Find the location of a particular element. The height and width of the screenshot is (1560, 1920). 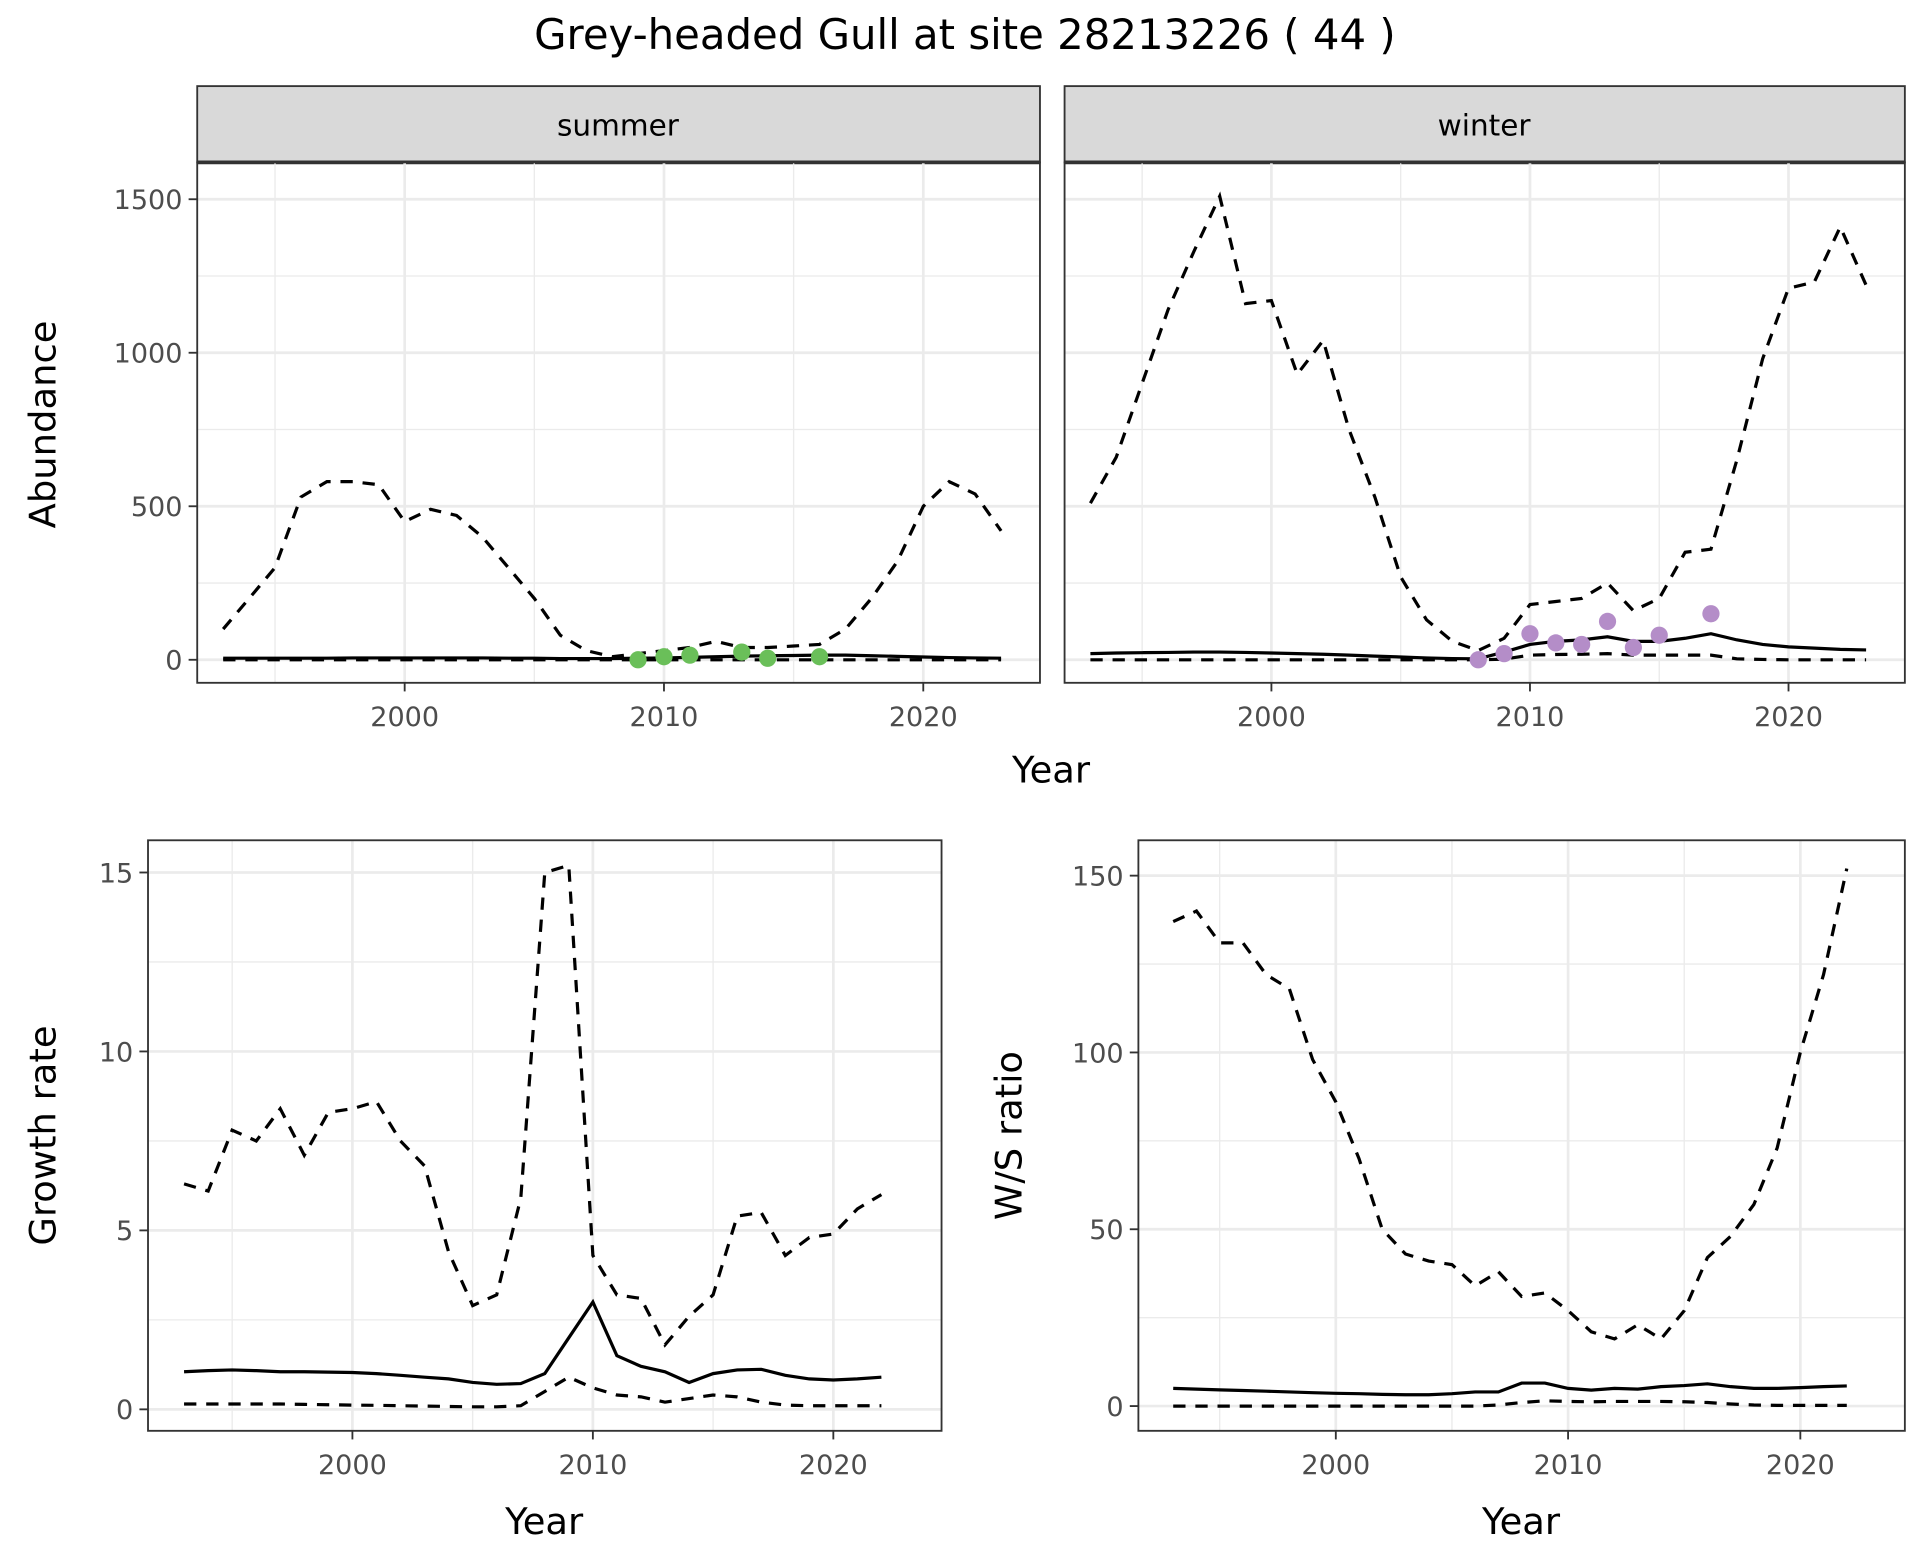

winter-upper-ci-line is located at coordinates (1478, 422).